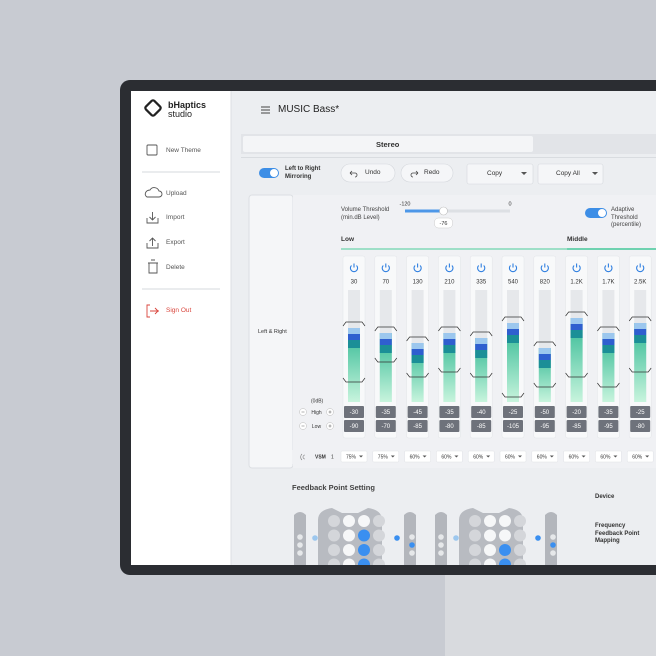  Describe the element at coordinates (640, 412) in the screenshot. I see `high-value-box` at that location.